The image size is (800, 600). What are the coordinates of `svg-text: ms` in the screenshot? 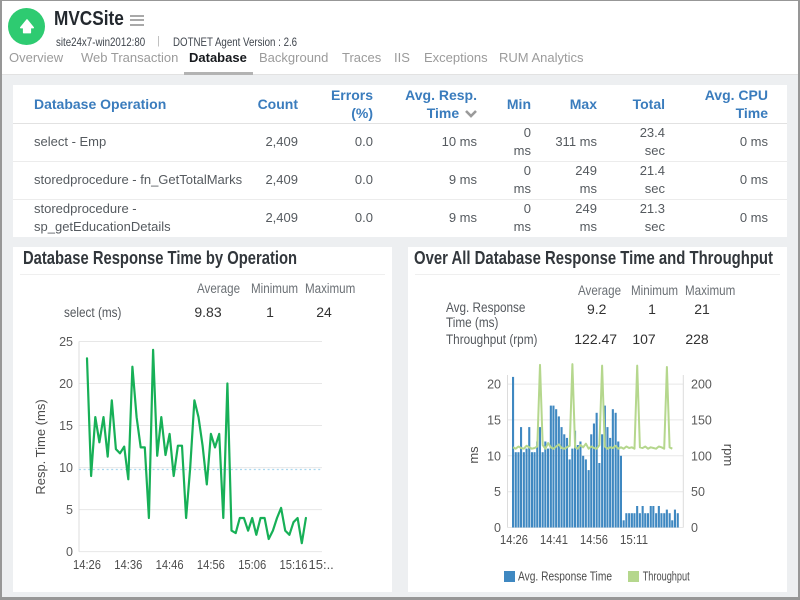 It's located at (473, 455).